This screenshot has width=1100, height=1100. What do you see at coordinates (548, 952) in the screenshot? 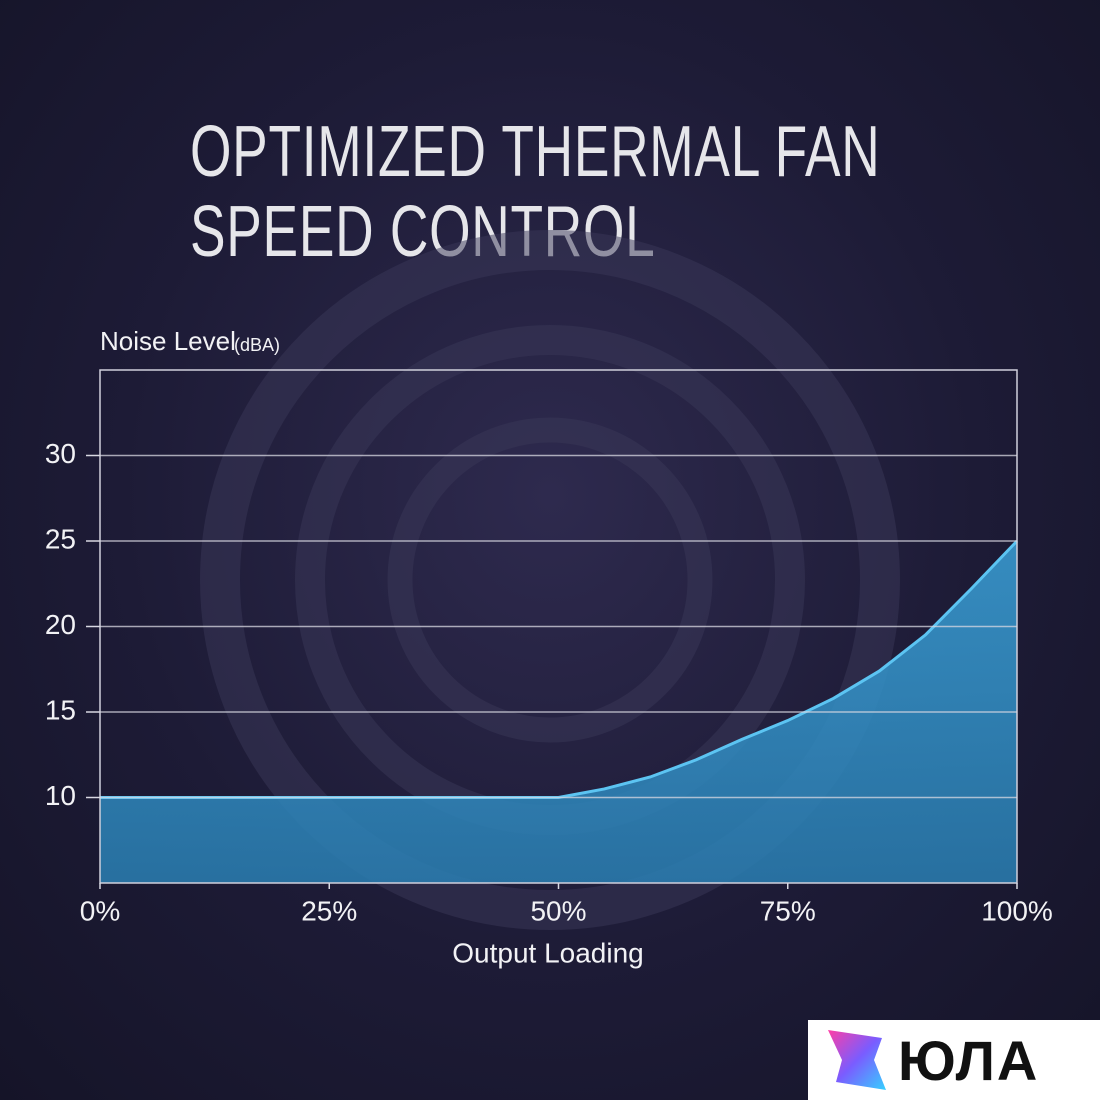
I see `x-axis-label: Output Loading` at bounding box center [548, 952].